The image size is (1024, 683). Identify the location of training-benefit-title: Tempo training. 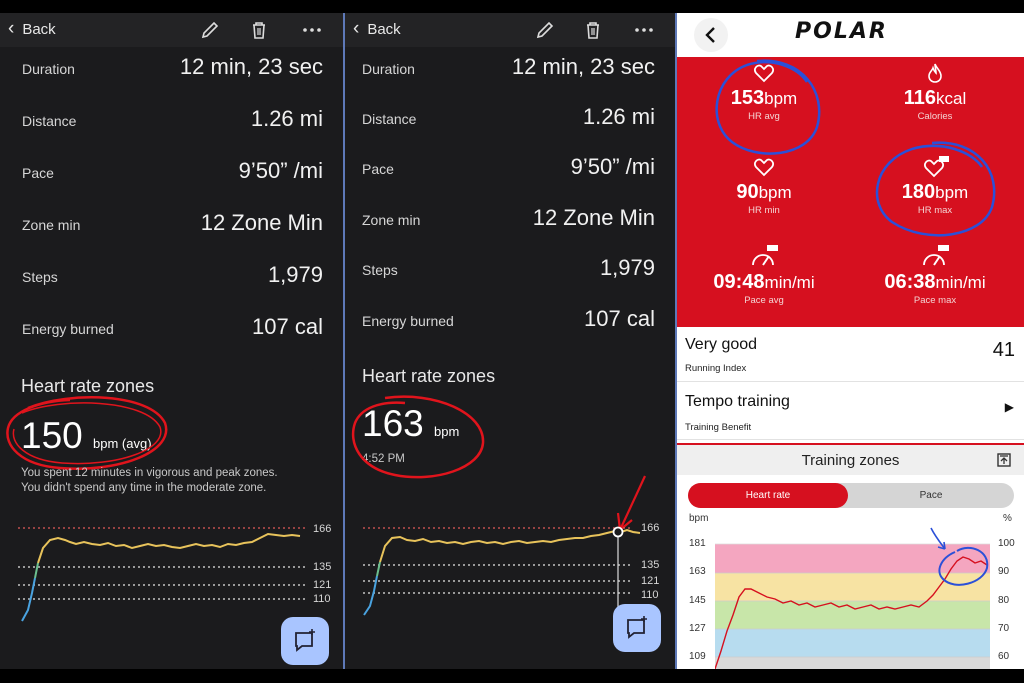
(737, 401).